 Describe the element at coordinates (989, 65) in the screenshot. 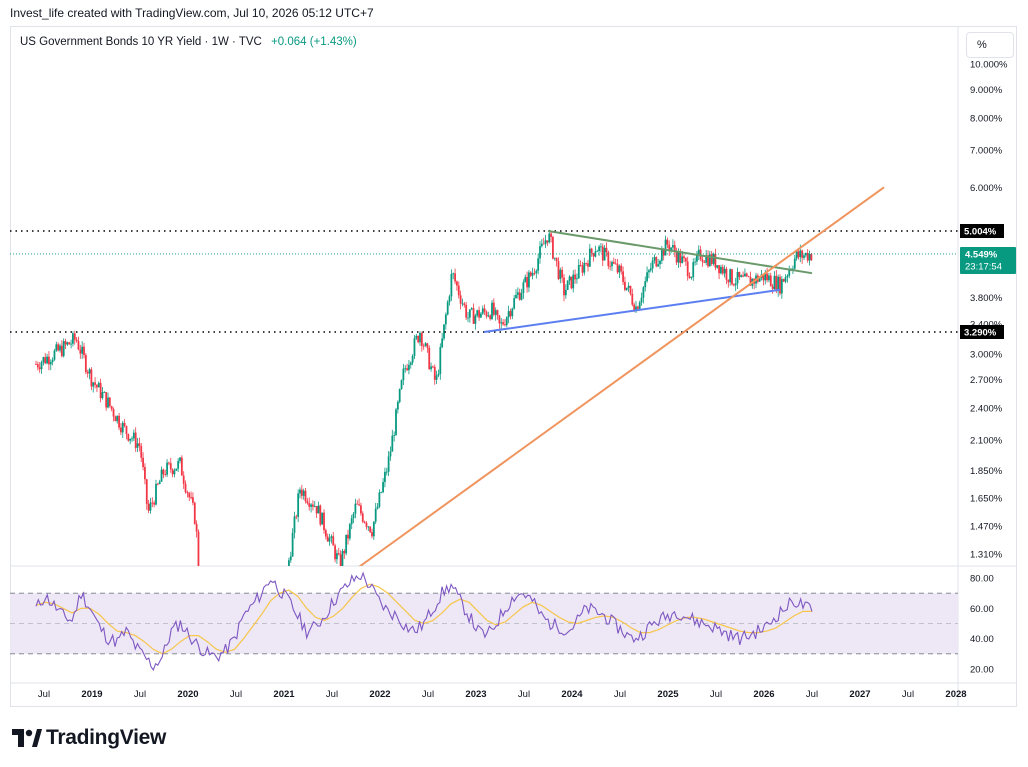

I see `price-tick-label: 10.000%` at that location.